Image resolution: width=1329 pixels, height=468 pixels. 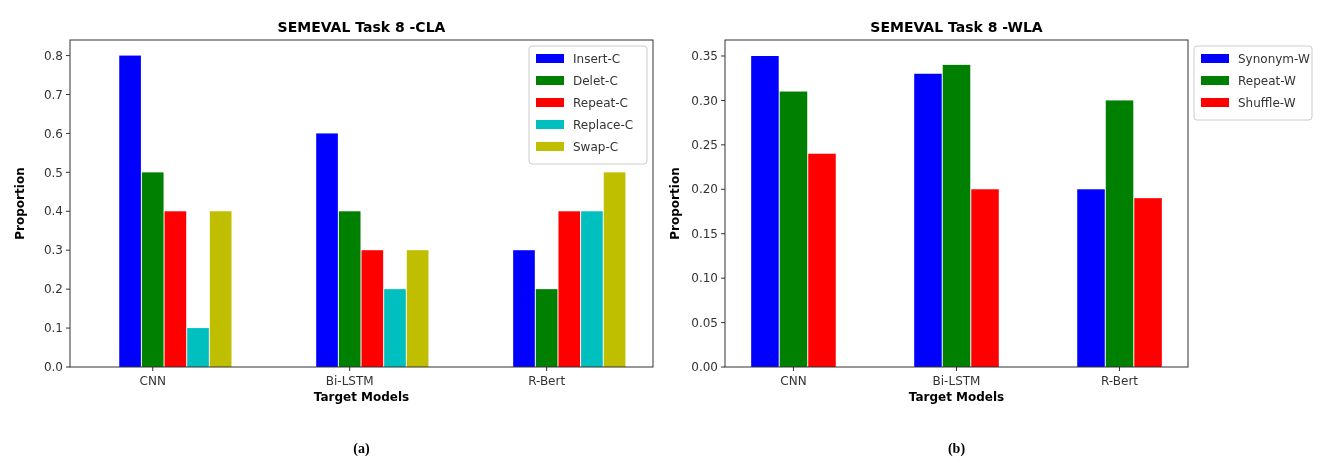 What do you see at coordinates (53, 55) in the screenshot?
I see `y-tick-label: 0.8` at bounding box center [53, 55].